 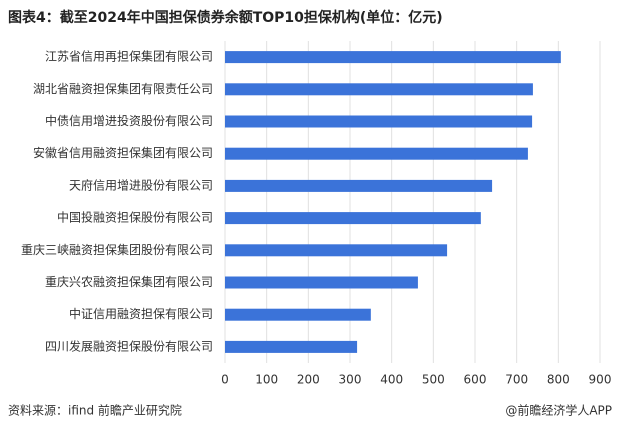 I want to click on y-tick-label: 安徽省信用融资担保集团有限公司, so click(x=123, y=152).